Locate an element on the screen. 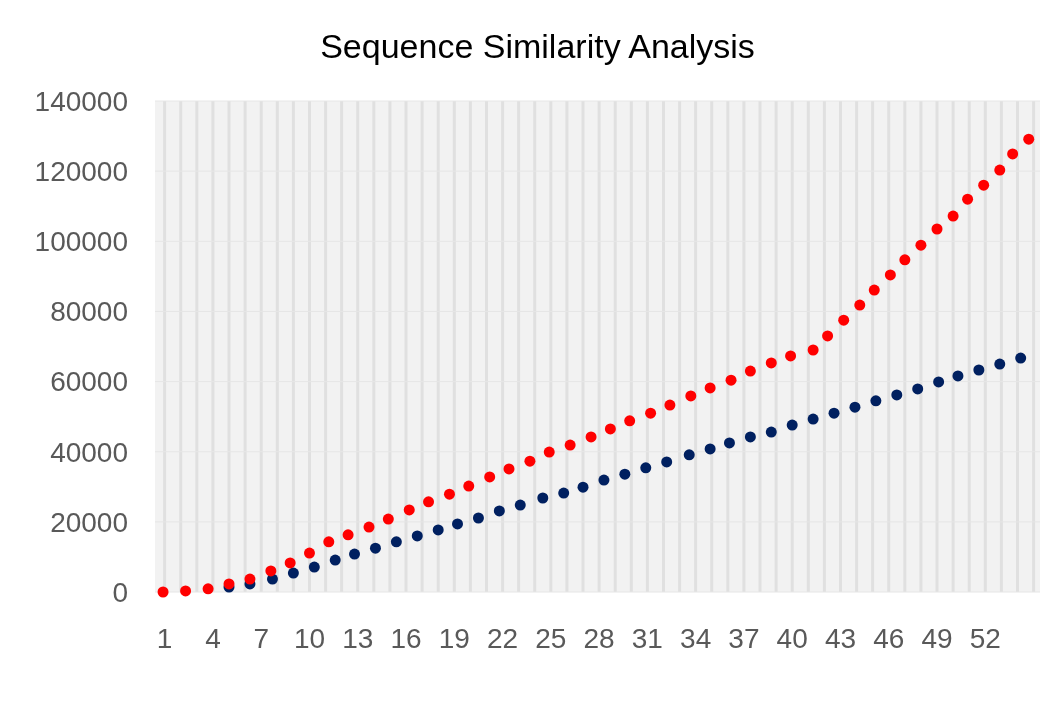 Image resolution: width=1041 pixels, height=705 pixels. x-tick-label: 13 is located at coordinates (358, 638).